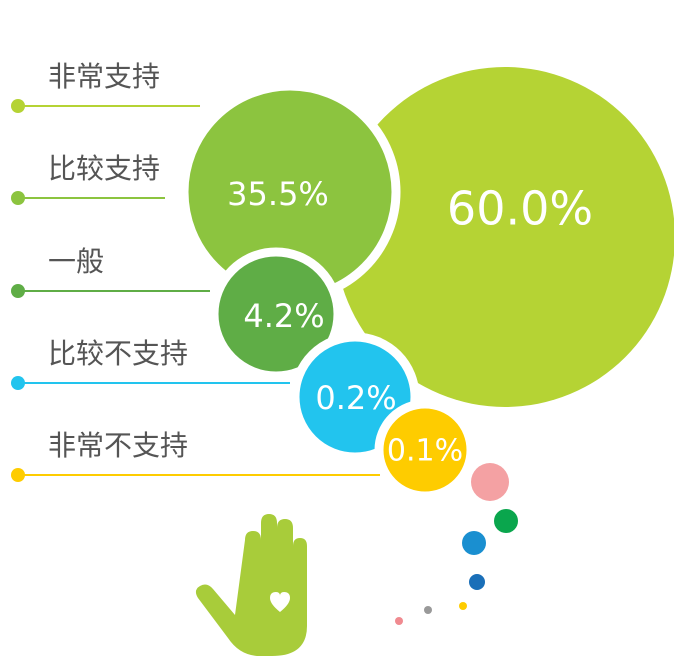  What do you see at coordinates (283, 316) in the screenshot?
I see `value-label: 4.2%` at bounding box center [283, 316].